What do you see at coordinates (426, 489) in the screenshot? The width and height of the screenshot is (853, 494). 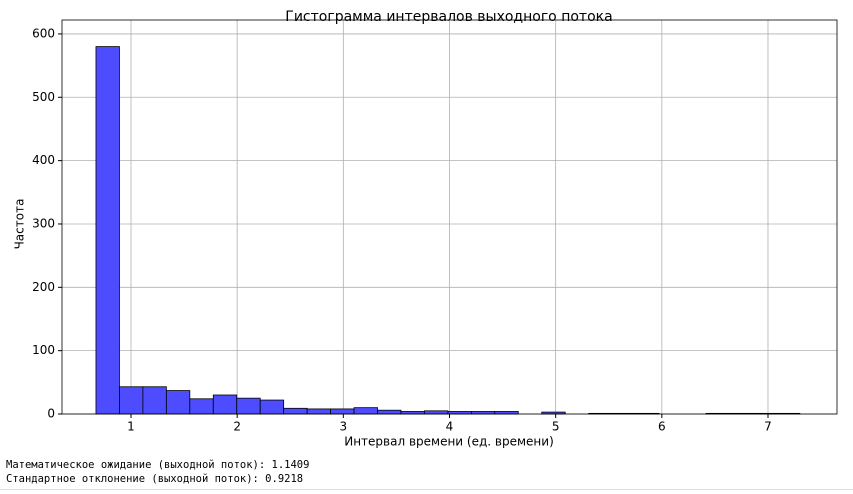 I see `divider` at bounding box center [426, 489].